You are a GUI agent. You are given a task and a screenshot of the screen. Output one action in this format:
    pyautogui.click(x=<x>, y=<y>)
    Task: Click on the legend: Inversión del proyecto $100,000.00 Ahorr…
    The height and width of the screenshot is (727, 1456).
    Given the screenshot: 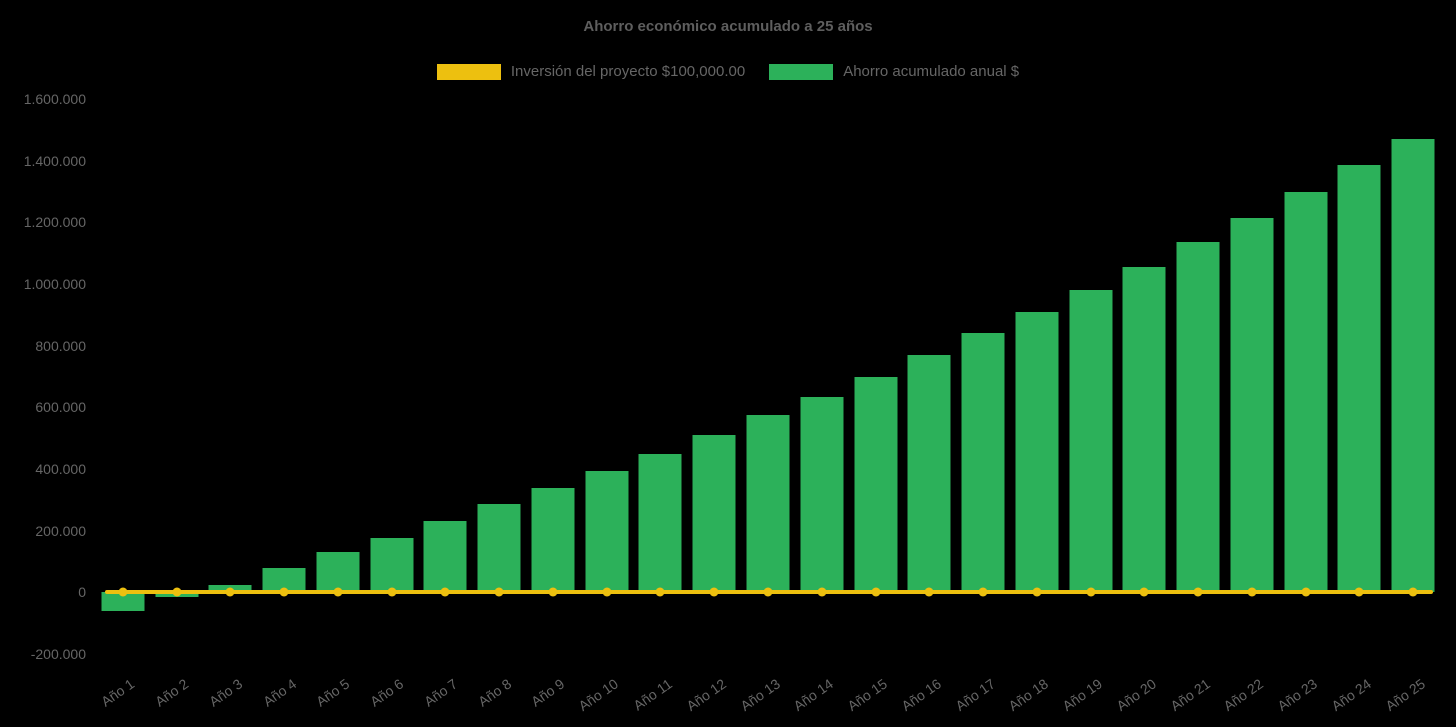 What is the action you would take?
    pyautogui.click(x=728, y=71)
    